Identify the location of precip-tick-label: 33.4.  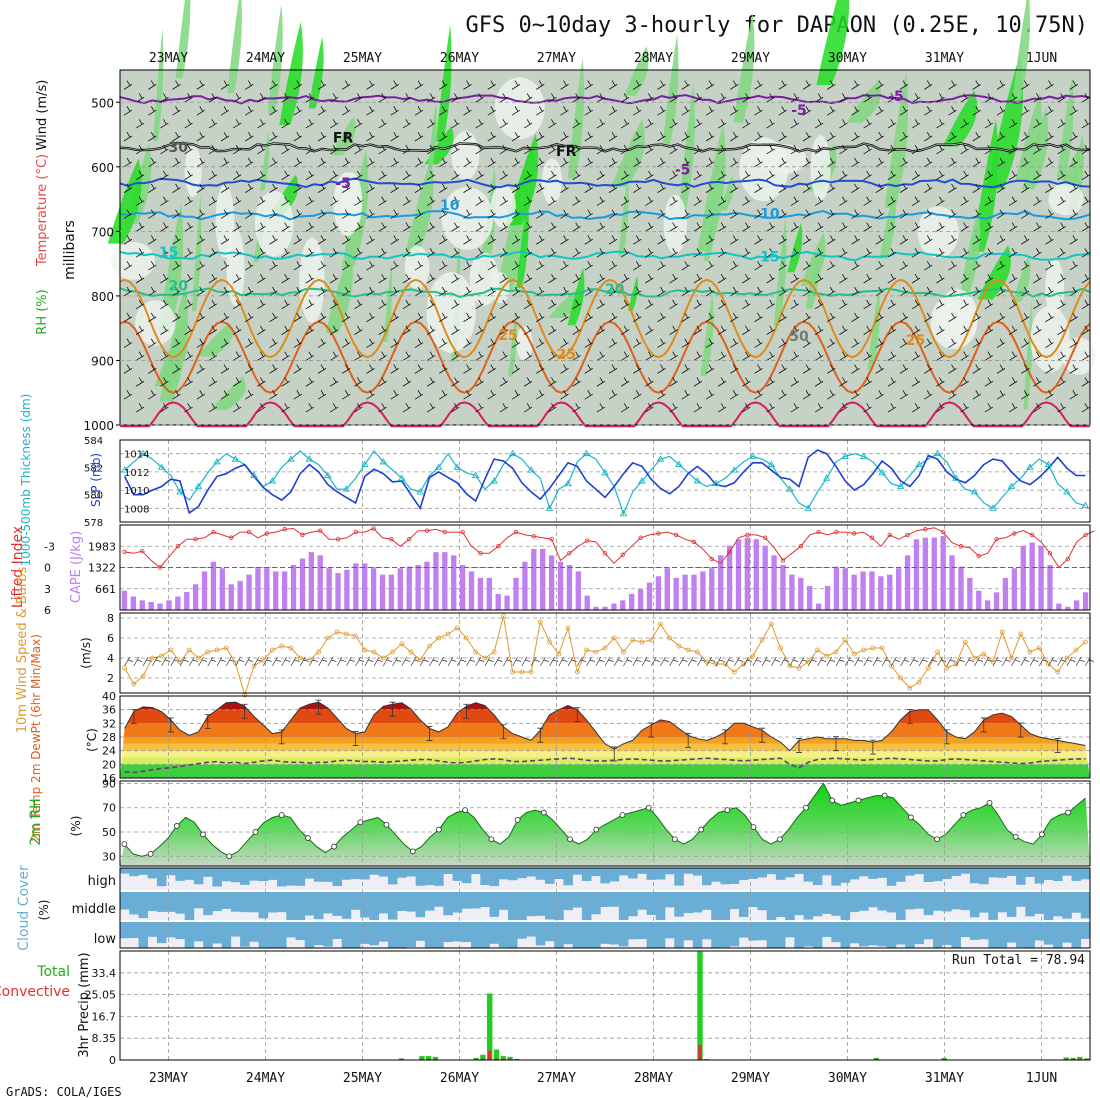
(104, 973).